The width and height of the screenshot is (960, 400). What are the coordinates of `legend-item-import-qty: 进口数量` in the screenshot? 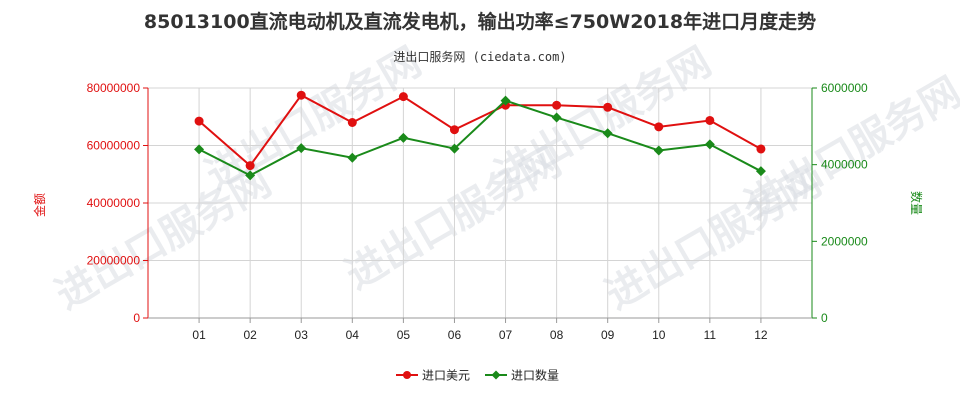 It's located at (522, 375).